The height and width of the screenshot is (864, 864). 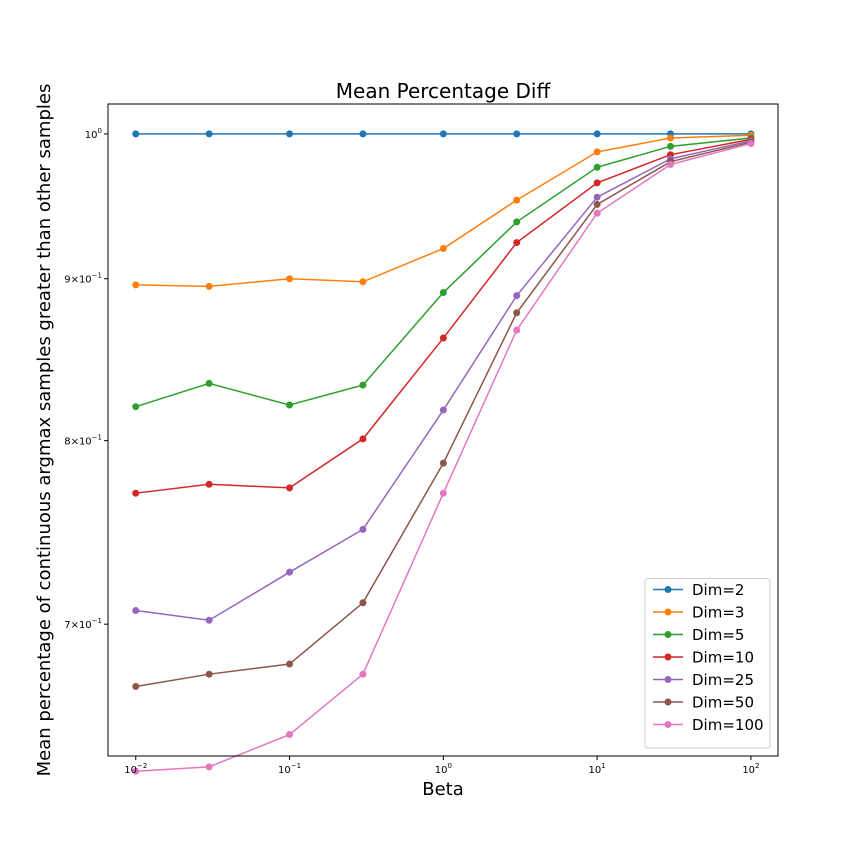 I want to click on legend-entry: Dim=100, so click(x=708, y=725).